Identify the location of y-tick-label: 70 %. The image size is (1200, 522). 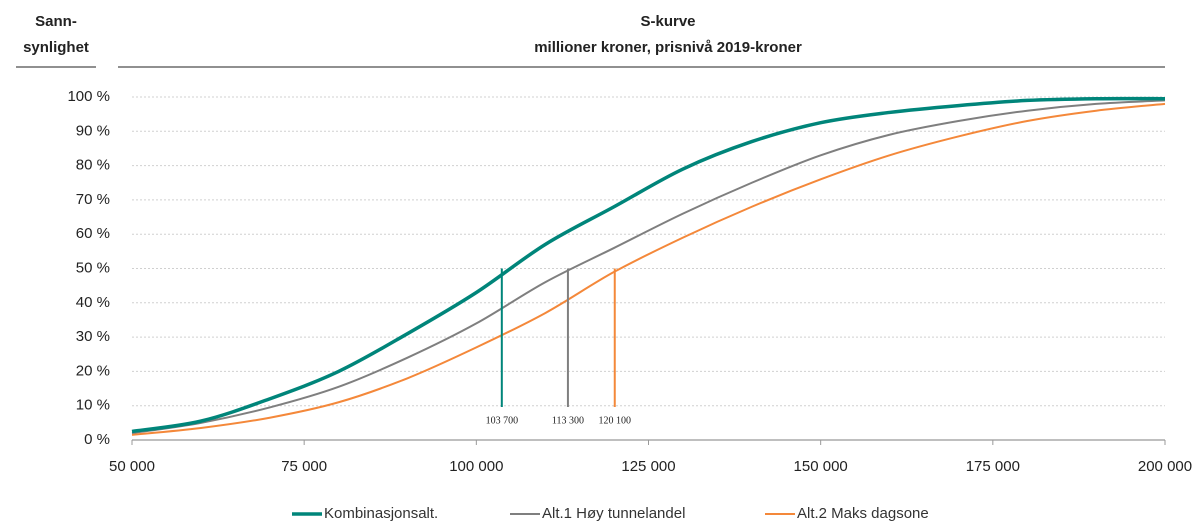
(93, 199).